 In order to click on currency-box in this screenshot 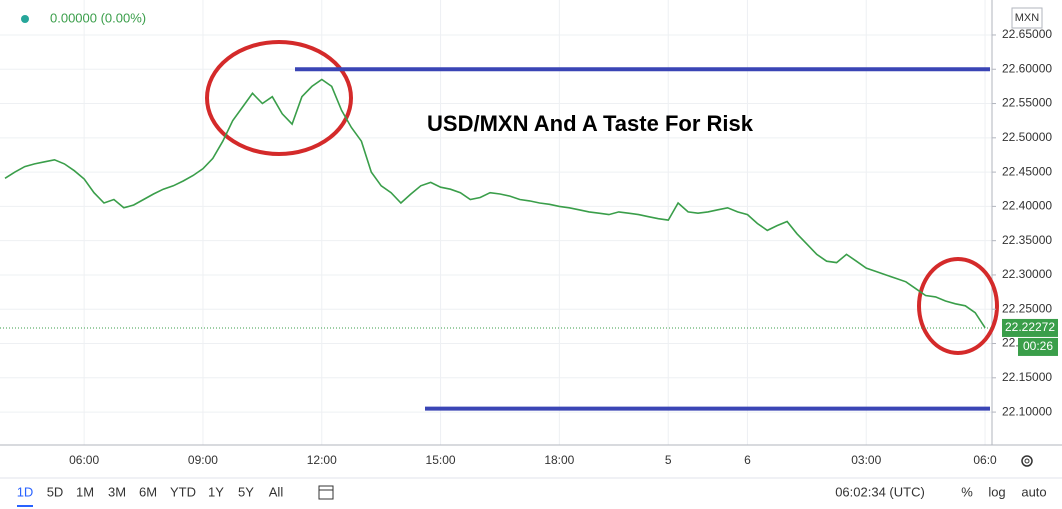, I will do `click(1027, 18)`.